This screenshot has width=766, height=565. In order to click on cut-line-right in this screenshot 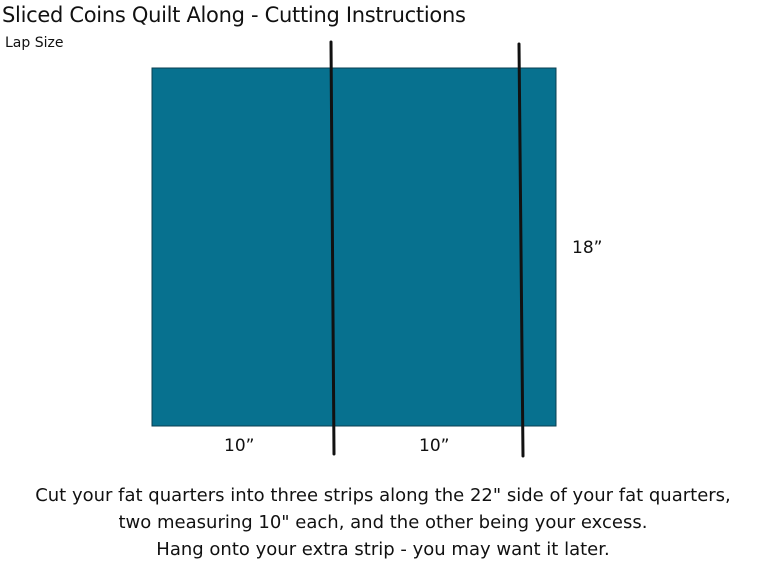, I will do `click(521, 250)`.